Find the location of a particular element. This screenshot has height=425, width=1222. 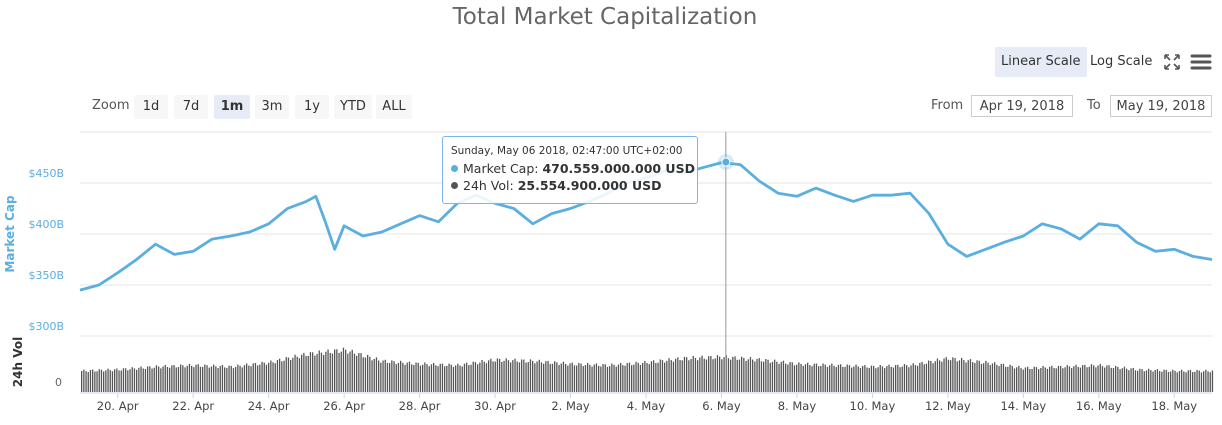

zoom-3m-button: 3m is located at coordinates (272, 107).